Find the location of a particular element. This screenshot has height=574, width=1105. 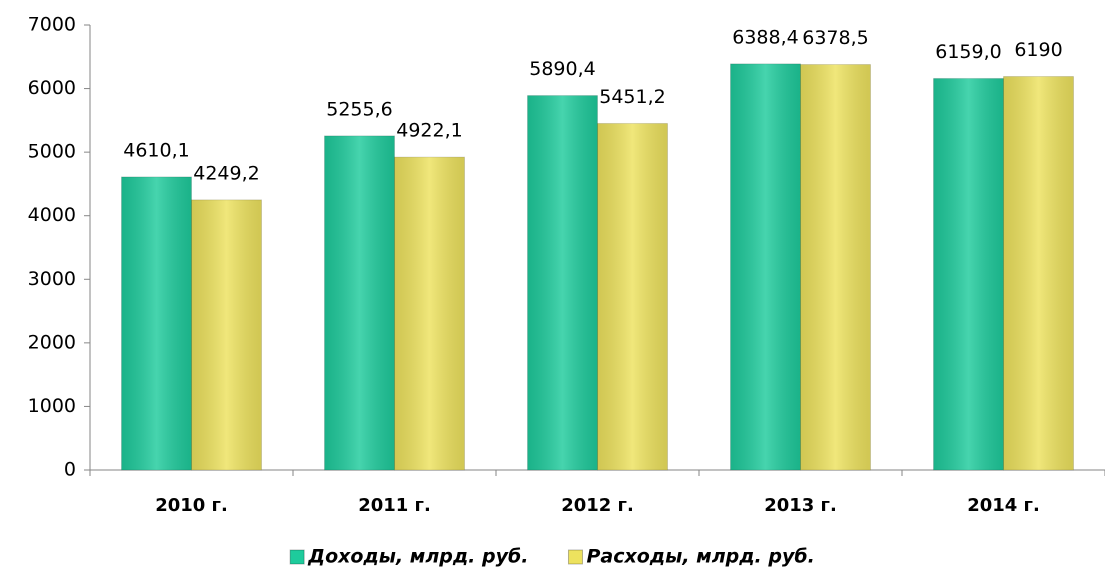

y-tick-label: 4000 is located at coordinates (52, 215).